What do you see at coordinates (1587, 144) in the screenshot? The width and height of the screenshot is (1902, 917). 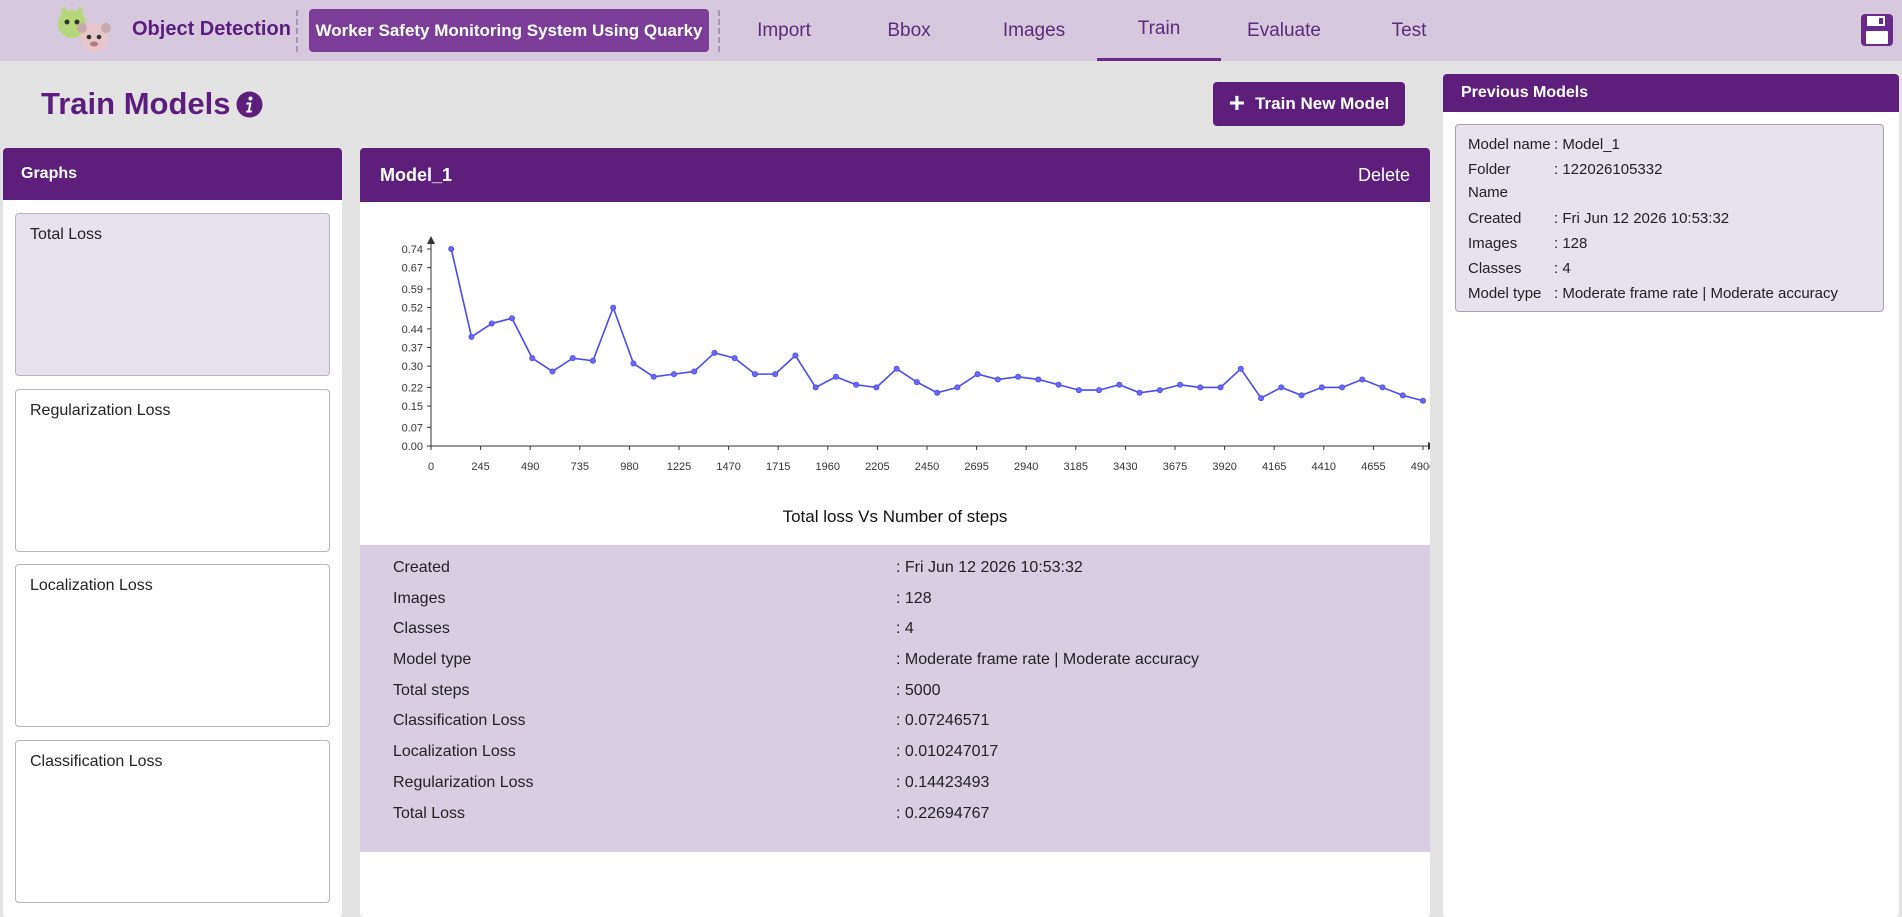 I see `model-info-value: : Model_1` at bounding box center [1587, 144].